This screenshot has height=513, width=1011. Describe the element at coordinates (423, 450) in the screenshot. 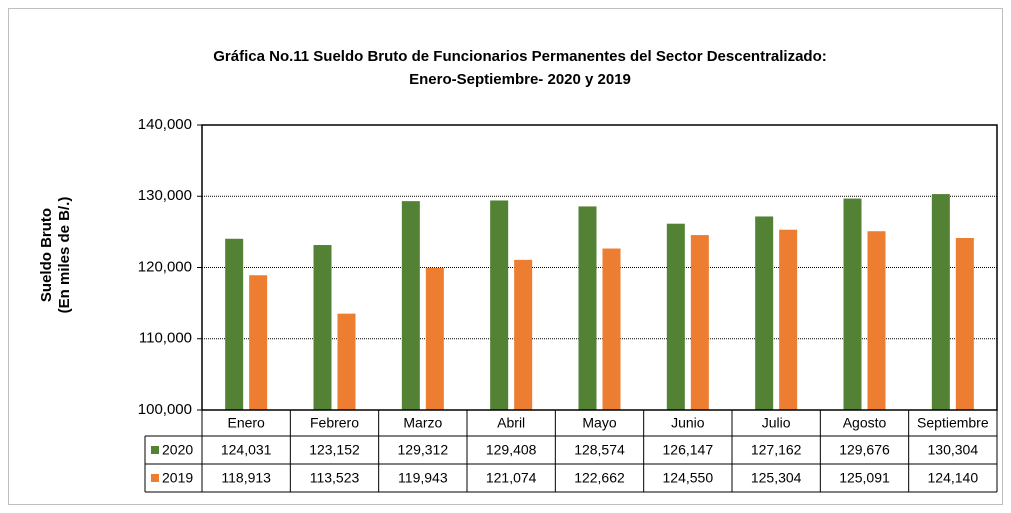

I see `table-value: 129,312` at that location.